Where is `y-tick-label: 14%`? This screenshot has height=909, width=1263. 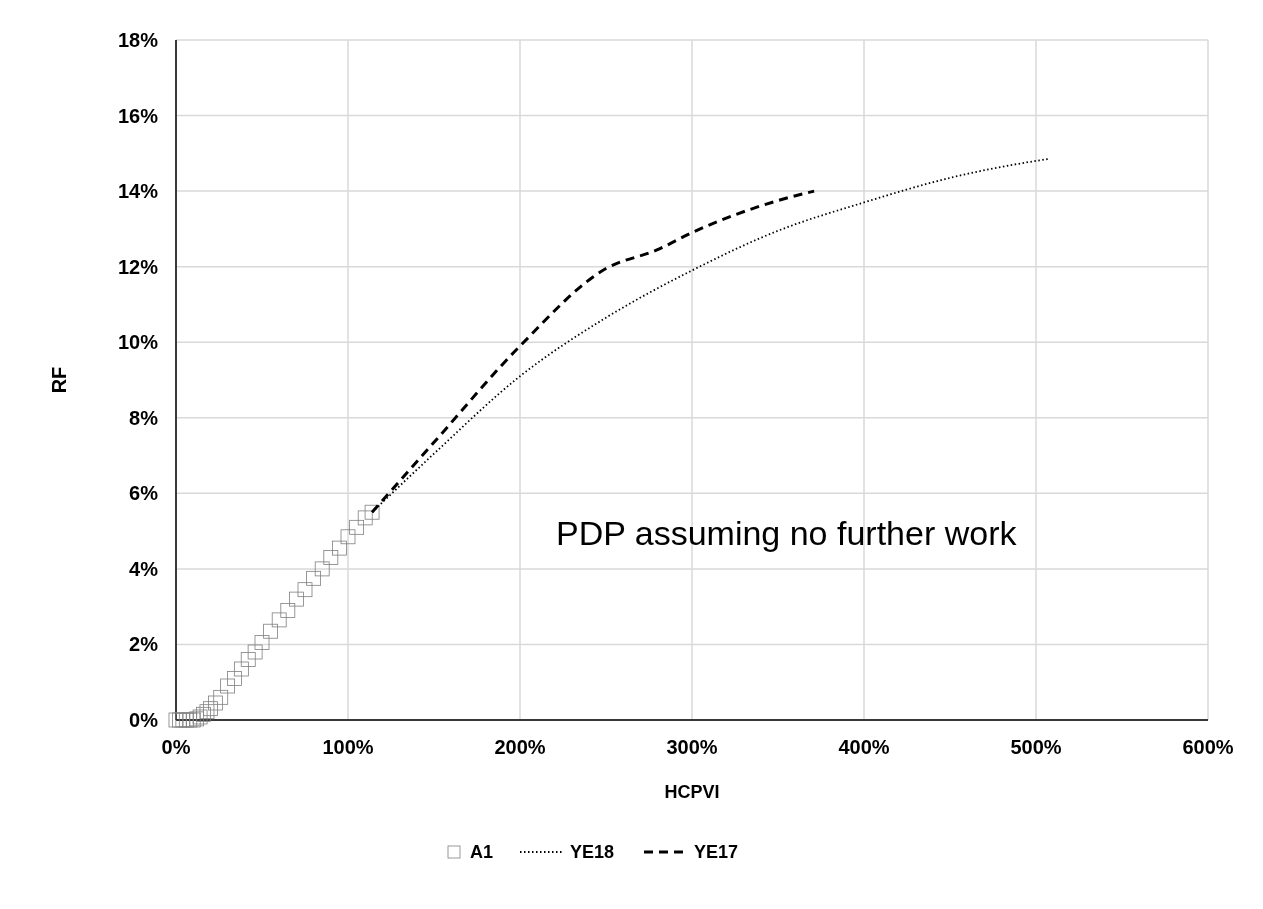
y-tick-label: 14% is located at coordinates (138, 191).